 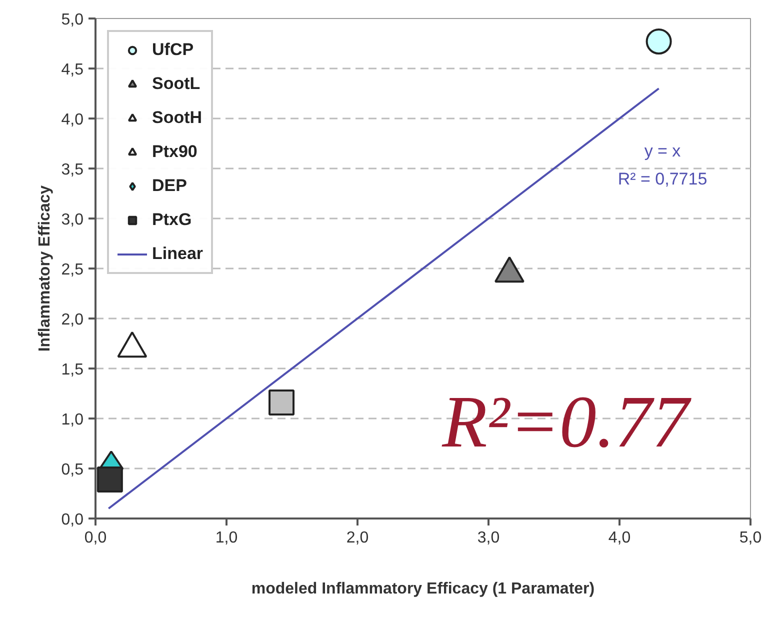 What do you see at coordinates (173, 50) in the screenshot?
I see `legend-label: UfCP` at bounding box center [173, 50].